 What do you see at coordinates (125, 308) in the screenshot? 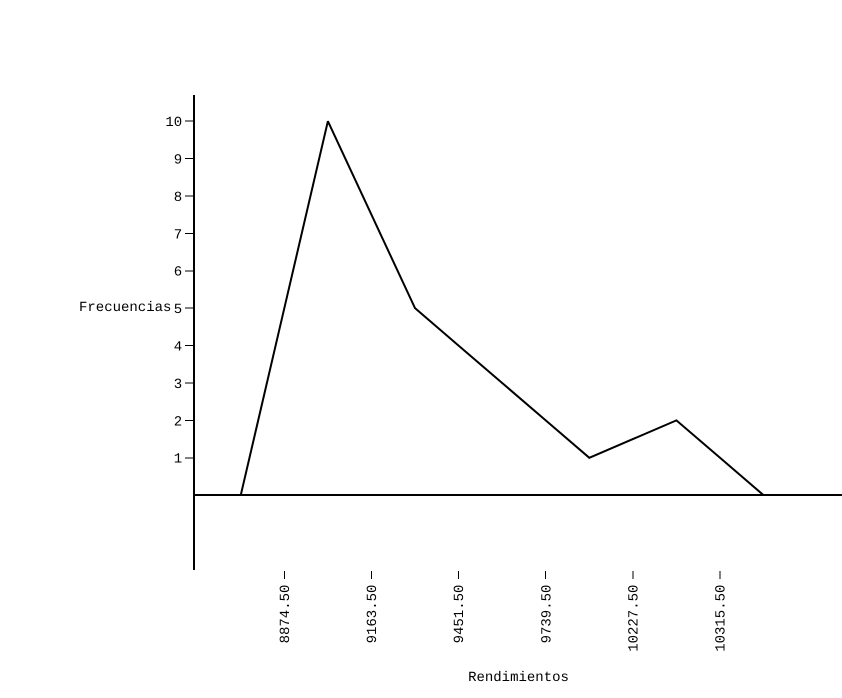
I see `y-axis-title: Frecuencias` at bounding box center [125, 308].